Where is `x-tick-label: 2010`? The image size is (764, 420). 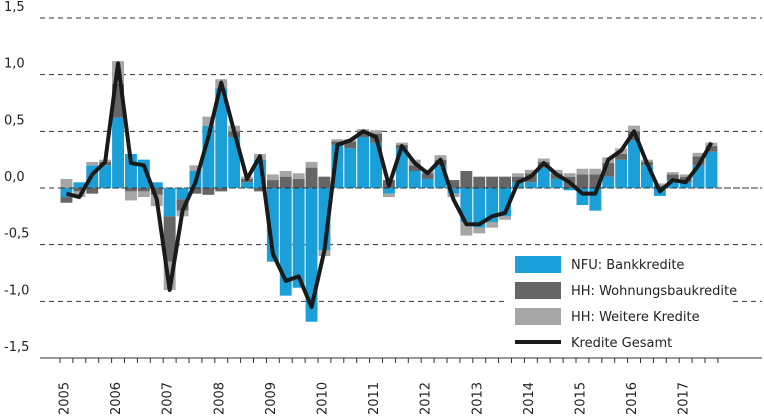
x-tick-label: 2010 is located at coordinates (323, 398).